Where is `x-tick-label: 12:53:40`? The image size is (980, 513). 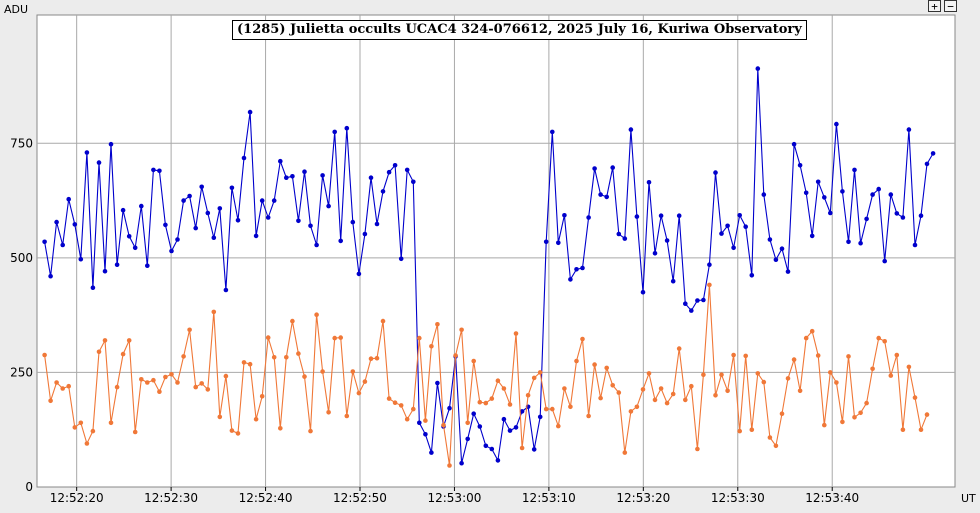
x-tick-label: 12:53:40 is located at coordinates (832, 498).